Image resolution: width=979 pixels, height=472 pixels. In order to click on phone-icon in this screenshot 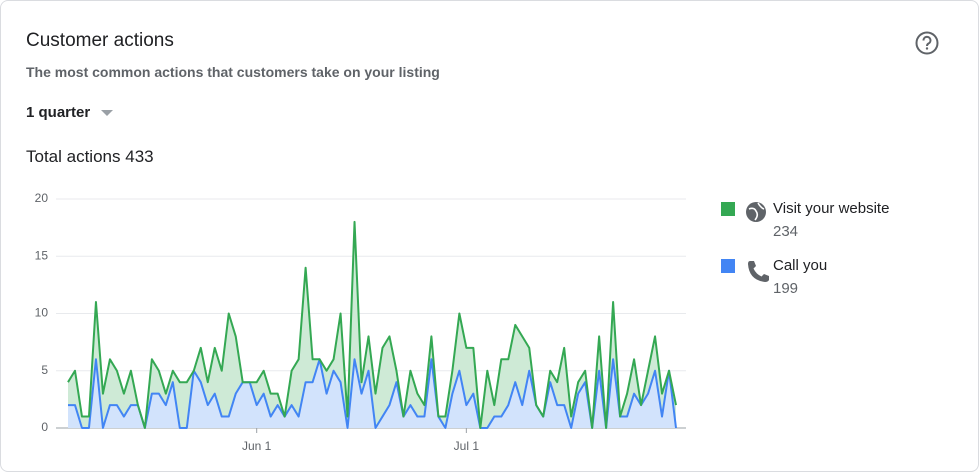, I will do `click(758, 271)`.